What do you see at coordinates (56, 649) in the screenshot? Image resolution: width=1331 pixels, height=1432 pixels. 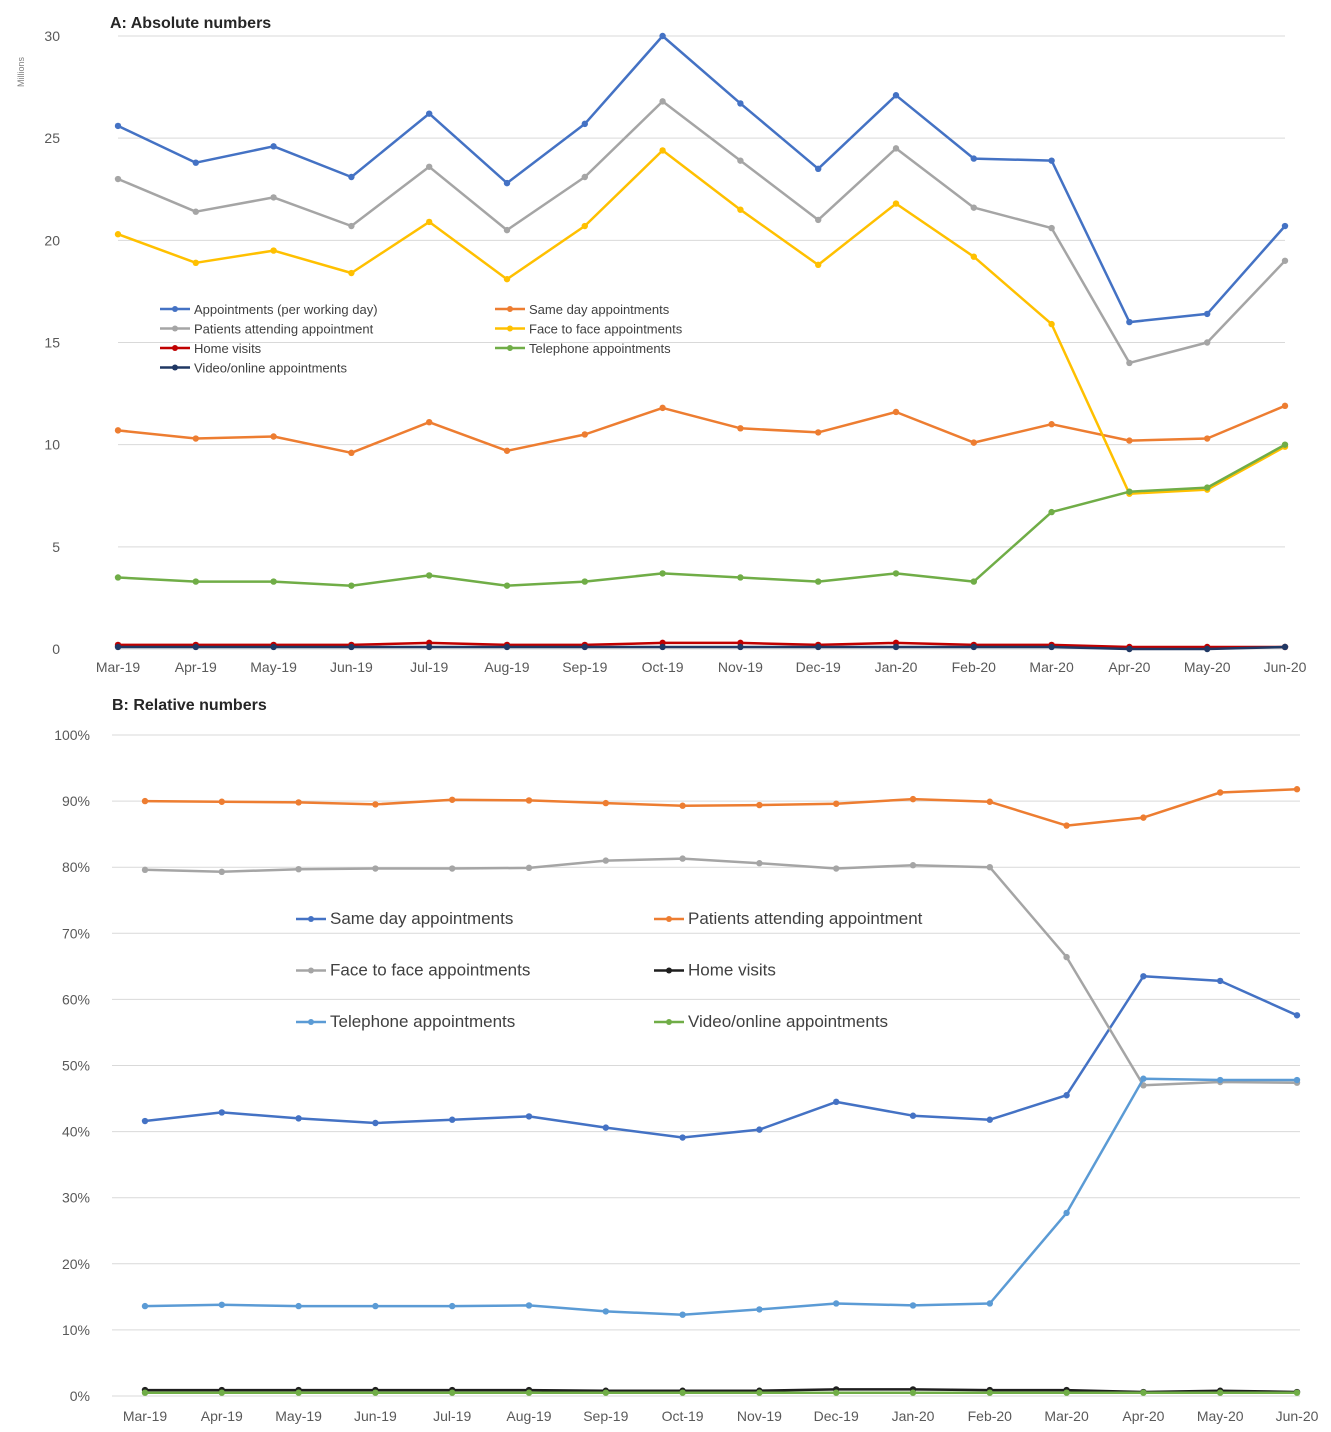 I see `y-tick-label: 0` at bounding box center [56, 649].